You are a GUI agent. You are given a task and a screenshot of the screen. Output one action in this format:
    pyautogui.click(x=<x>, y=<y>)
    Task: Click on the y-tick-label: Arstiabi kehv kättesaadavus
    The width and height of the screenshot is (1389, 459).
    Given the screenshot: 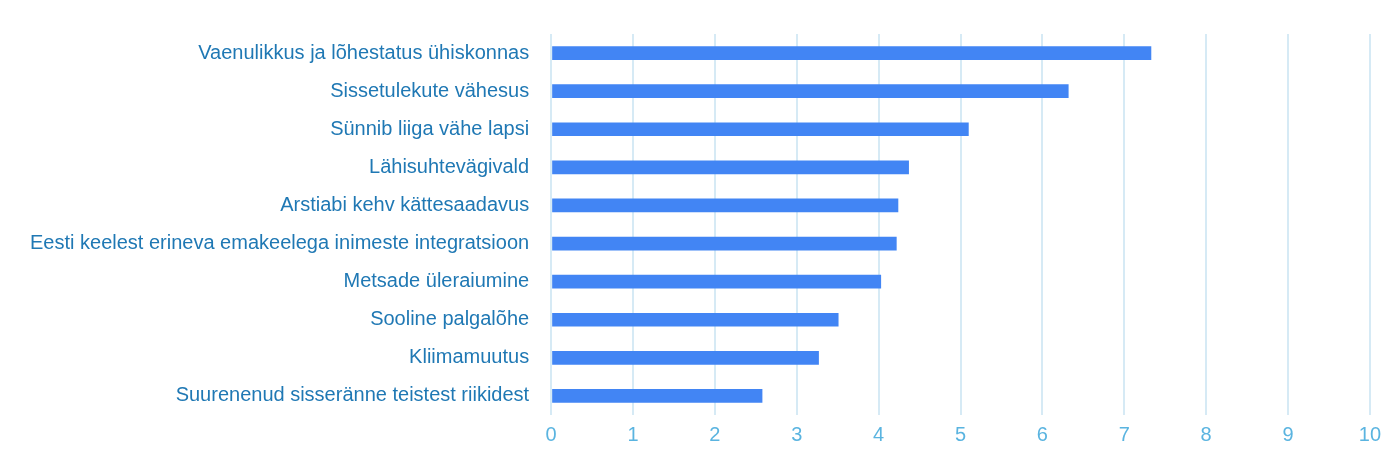 What is the action you would take?
    pyautogui.click(x=405, y=203)
    